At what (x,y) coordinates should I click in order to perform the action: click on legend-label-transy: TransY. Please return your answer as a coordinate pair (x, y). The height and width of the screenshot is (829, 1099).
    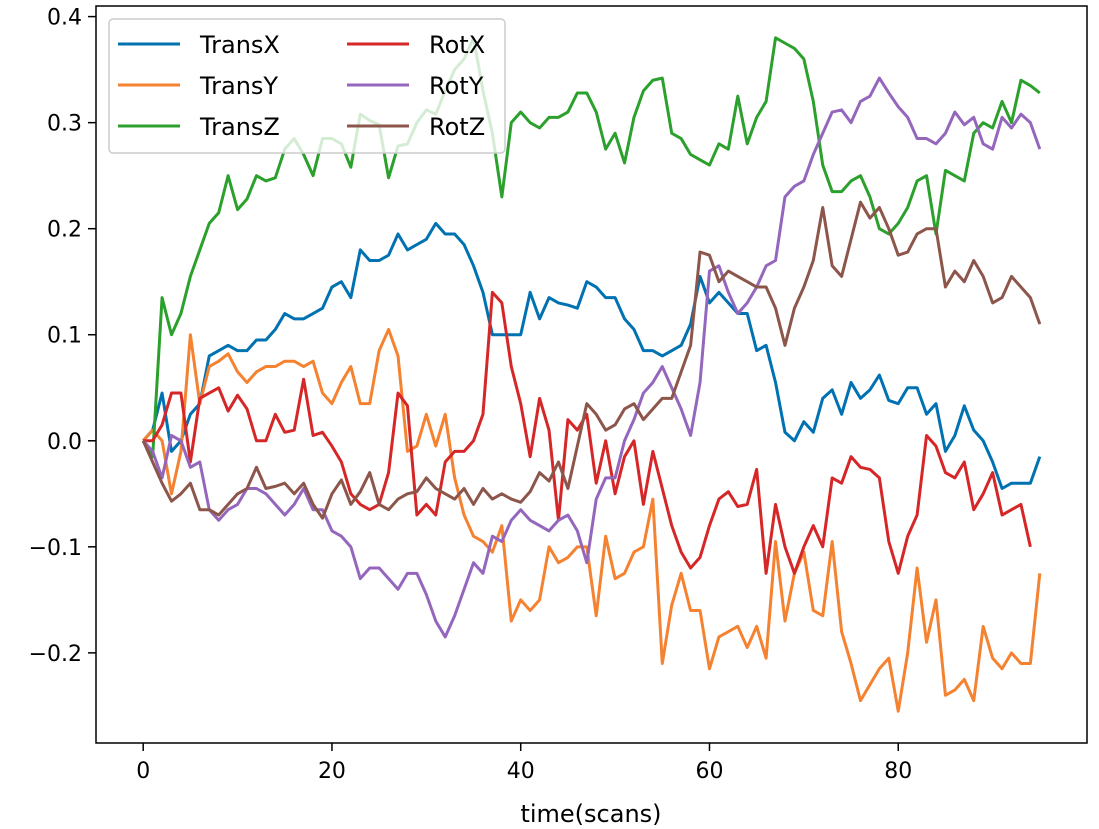
    Looking at the image, I should click on (238, 86).